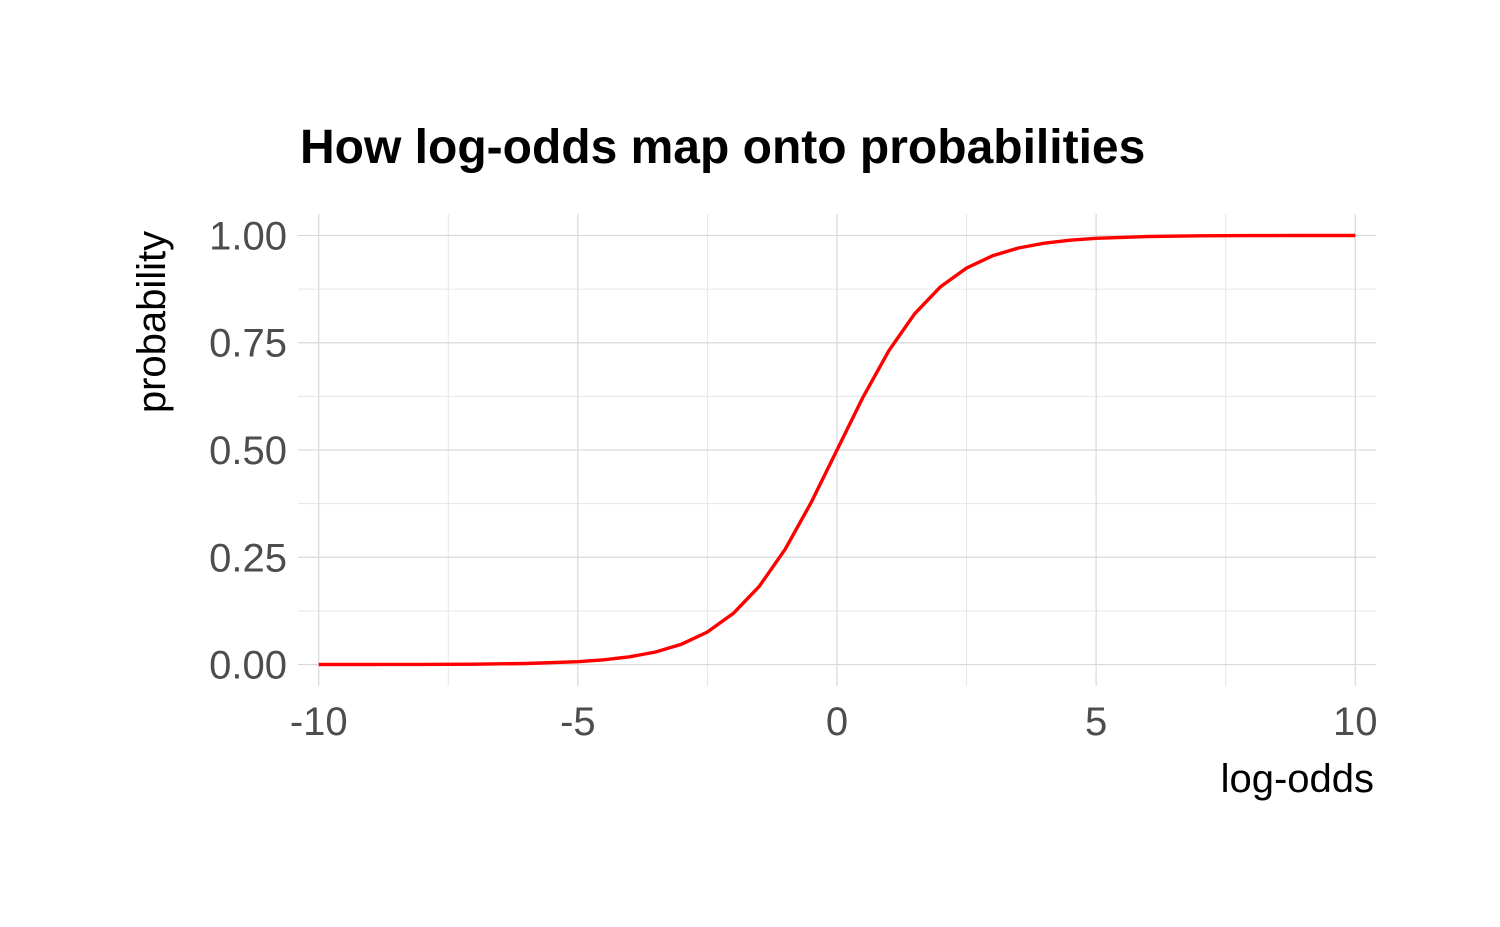 The height and width of the screenshot is (927, 1500). Describe the element at coordinates (152, 322) in the screenshot. I see `y-axis-label: probability` at that location.